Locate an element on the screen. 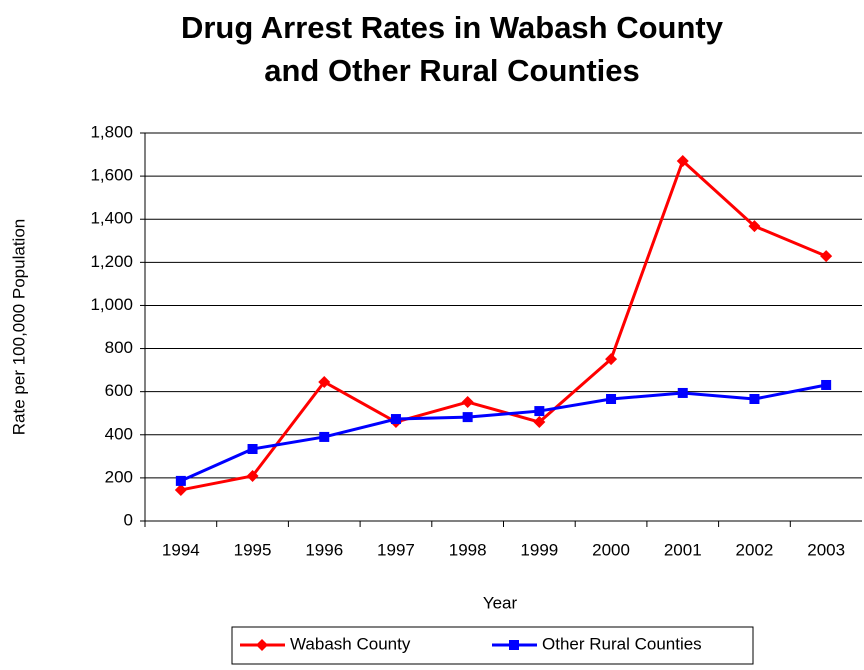 The height and width of the screenshot is (670, 864). x-tick-label: 1999 is located at coordinates (539, 549).